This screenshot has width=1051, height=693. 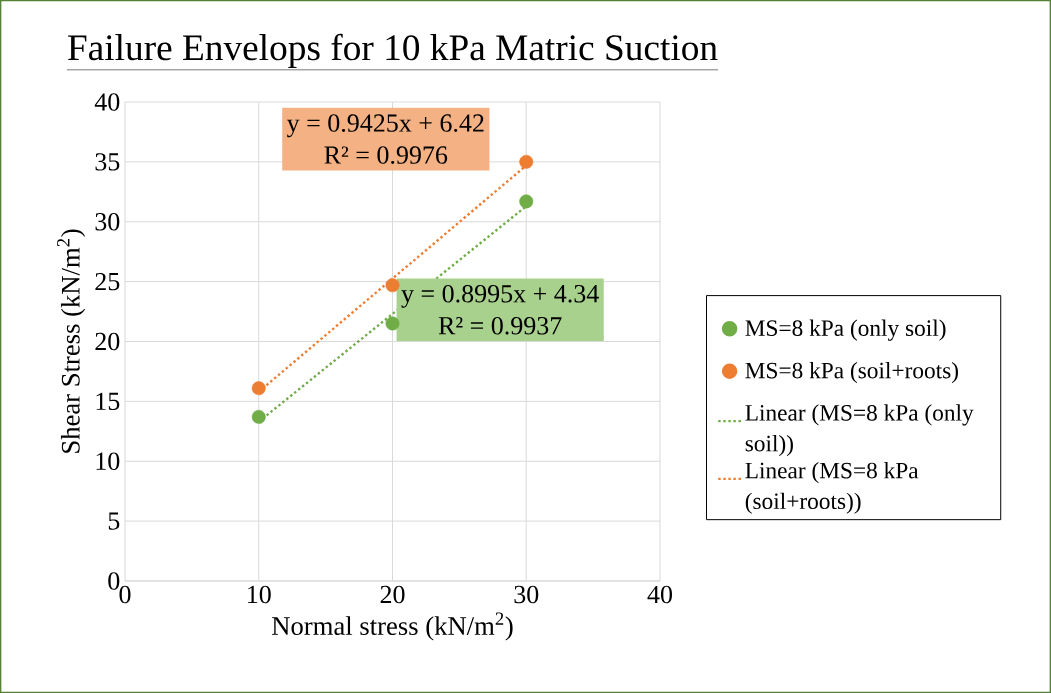 I want to click on annotation: R² = 0.9937, so click(x=500, y=325).